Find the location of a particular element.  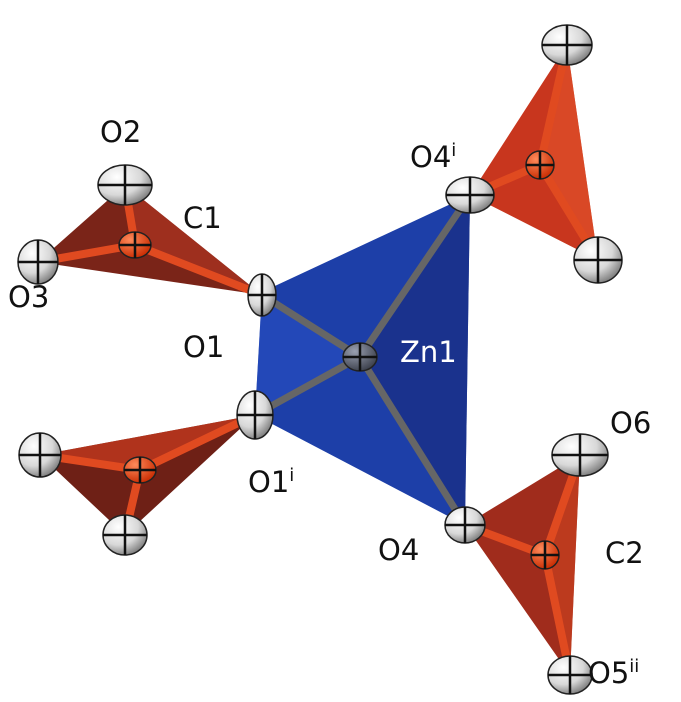

atom-label: O2 is located at coordinates (120, 132).